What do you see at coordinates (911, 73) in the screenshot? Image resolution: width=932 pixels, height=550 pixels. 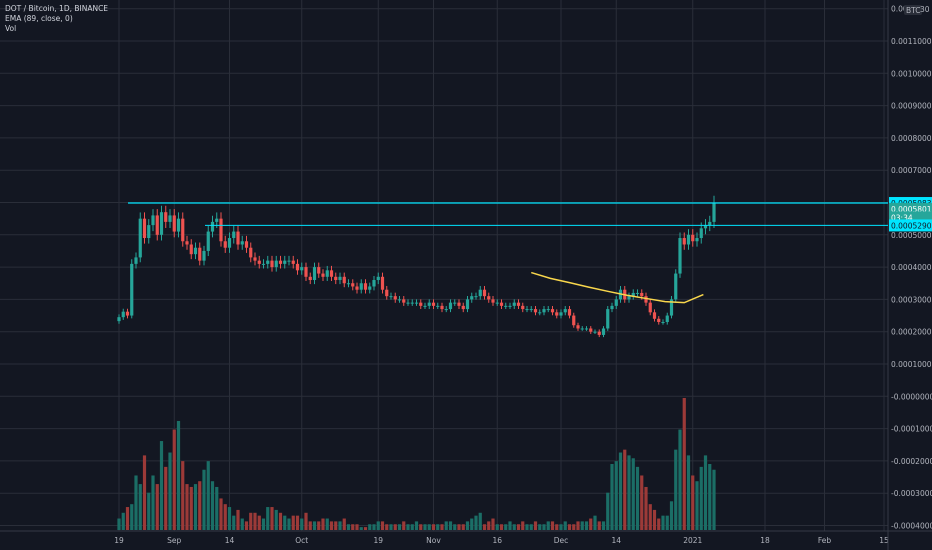 I see `price-tick-label: 0.00100000` at bounding box center [911, 73].